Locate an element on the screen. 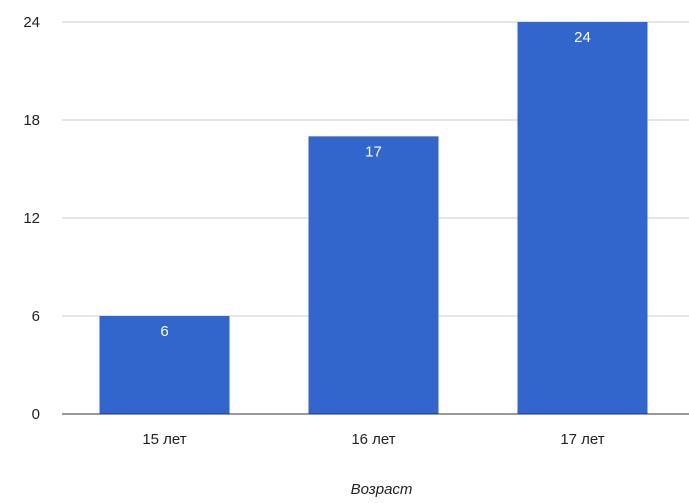  y-axis-ticks: 0 6 12 18 24 is located at coordinates (31, 218).